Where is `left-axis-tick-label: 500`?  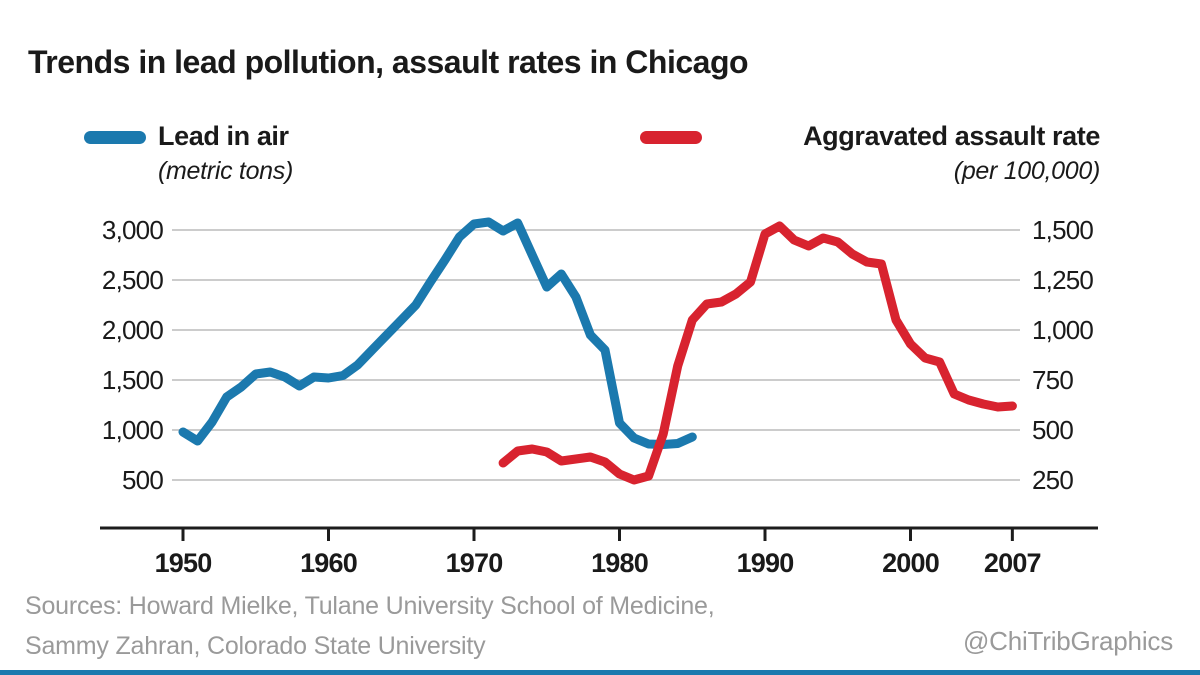 left-axis-tick-label: 500 is located at coordinates (142, 480).